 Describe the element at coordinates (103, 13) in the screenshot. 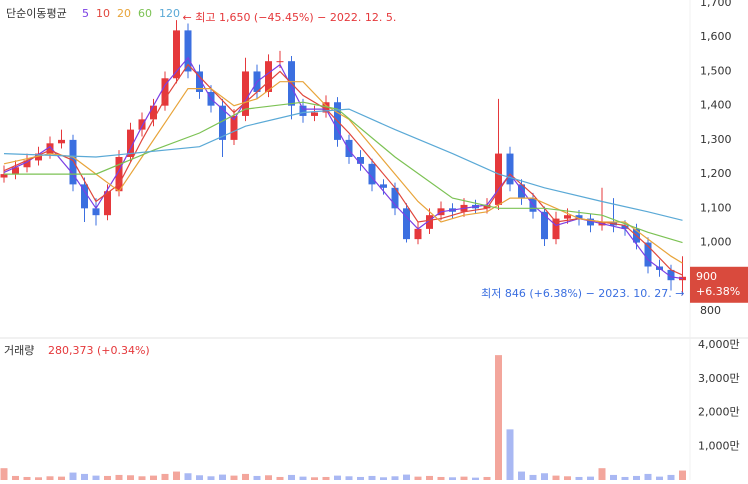

I see `legend-entry: 10` at that location.